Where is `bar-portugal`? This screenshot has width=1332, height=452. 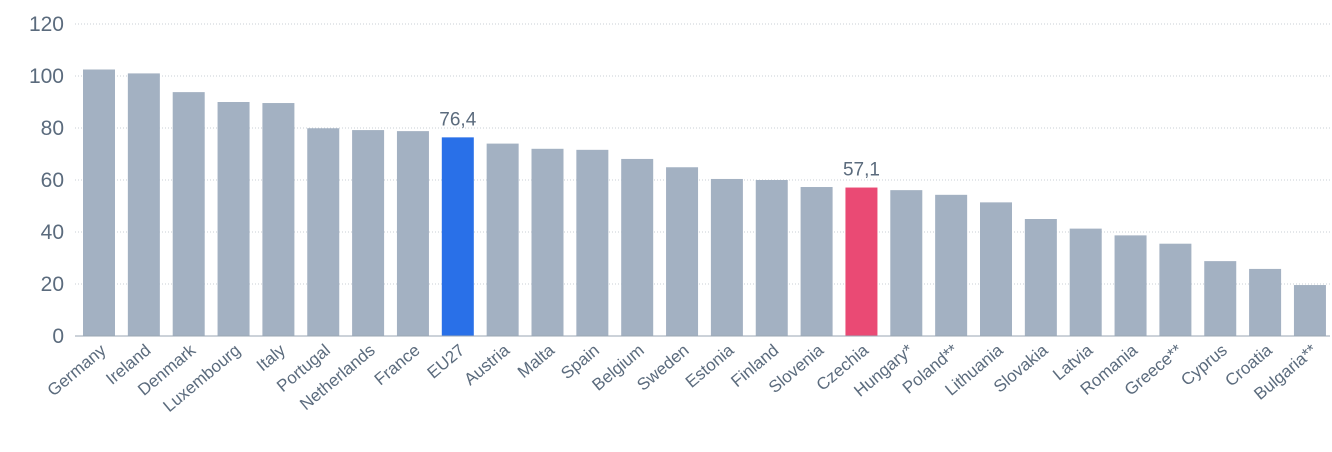
bar-portugal is located at coordinates (323, 232).